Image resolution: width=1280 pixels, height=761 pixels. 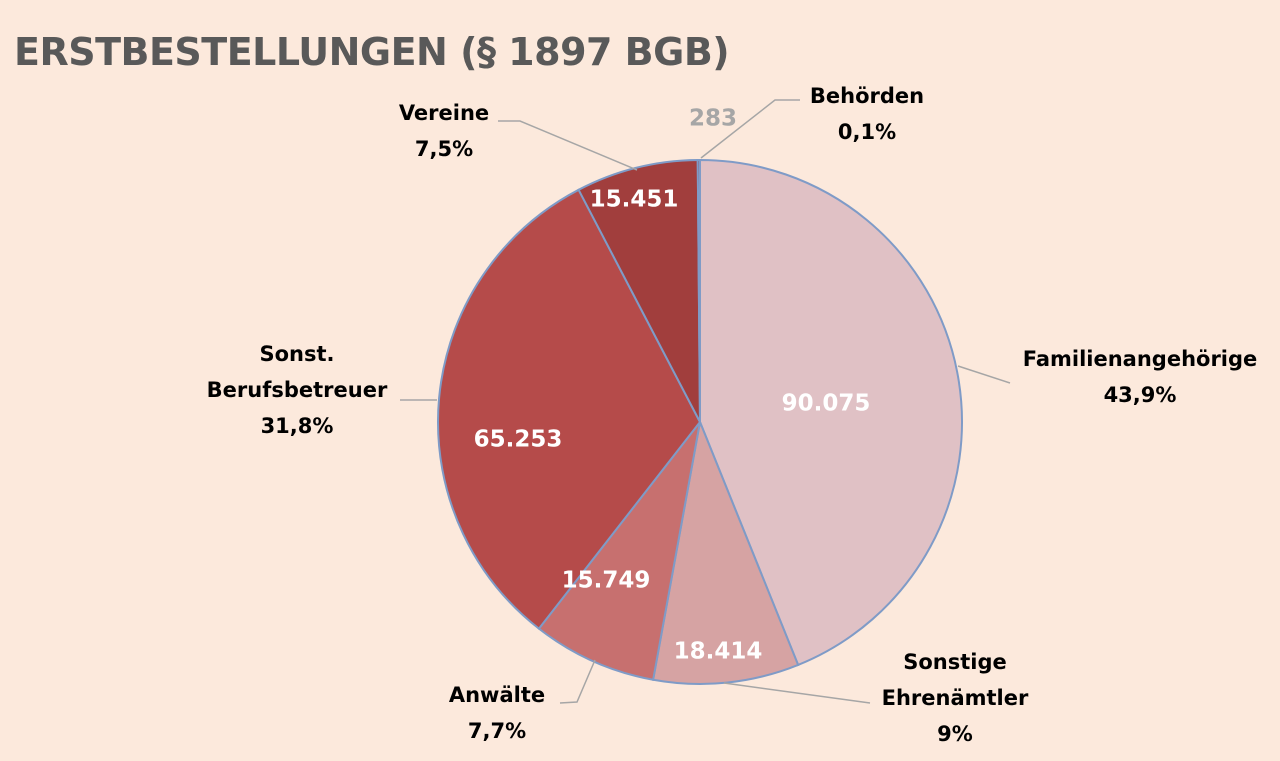 What do you see at coordinates (444, 113) in the screenshot?
I see `category-label-5-line-1: Vereine` at bounding box center [444, 113].